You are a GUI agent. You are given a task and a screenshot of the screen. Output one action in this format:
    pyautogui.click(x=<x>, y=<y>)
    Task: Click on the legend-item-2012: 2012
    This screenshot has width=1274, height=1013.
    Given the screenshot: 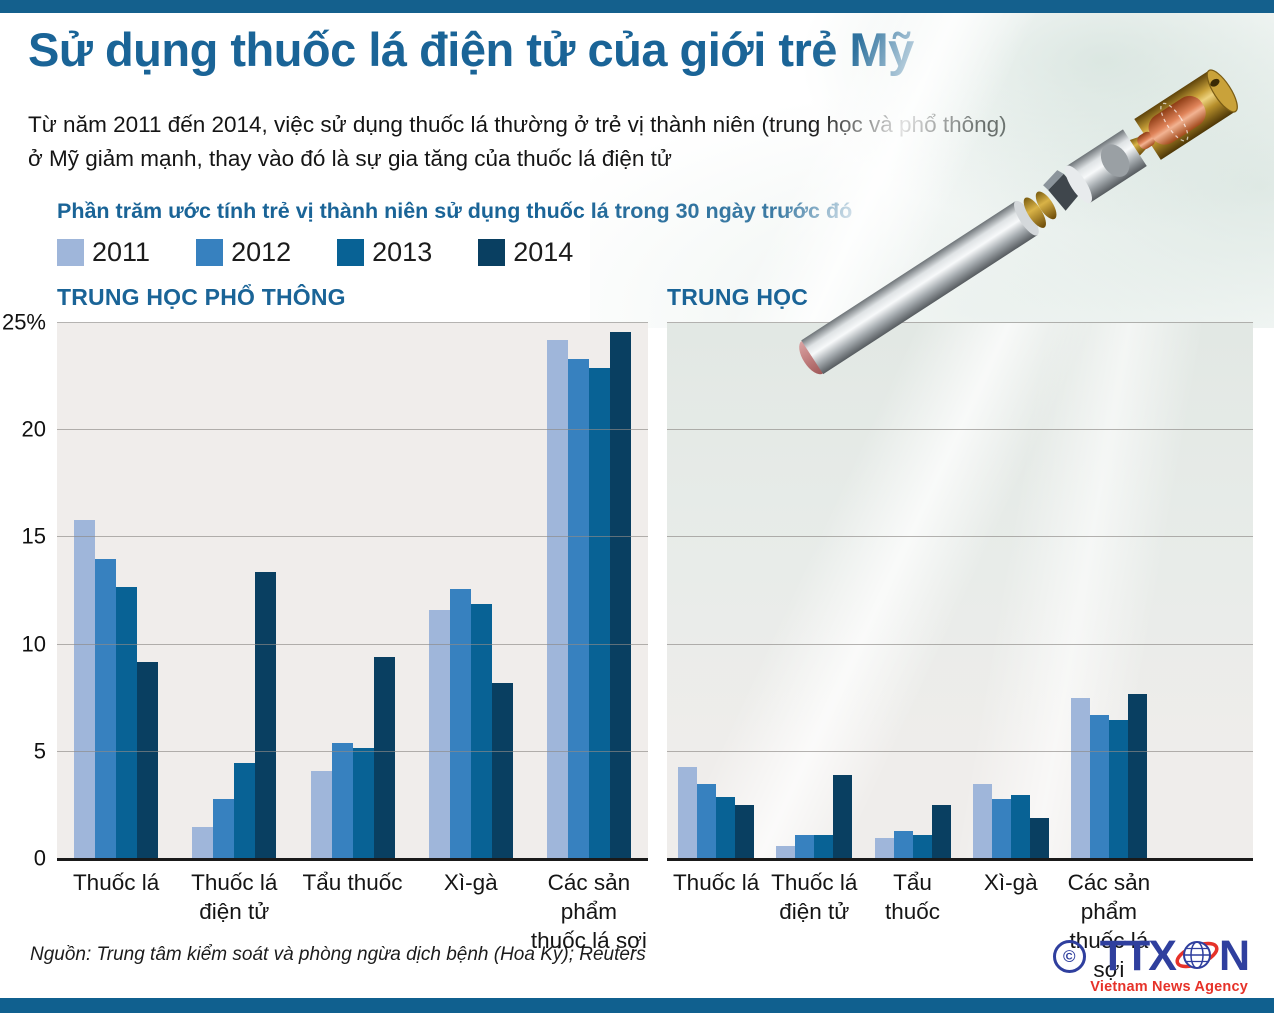 What is the action you would take?
    pyautogui.click(x=243, y=252)
    